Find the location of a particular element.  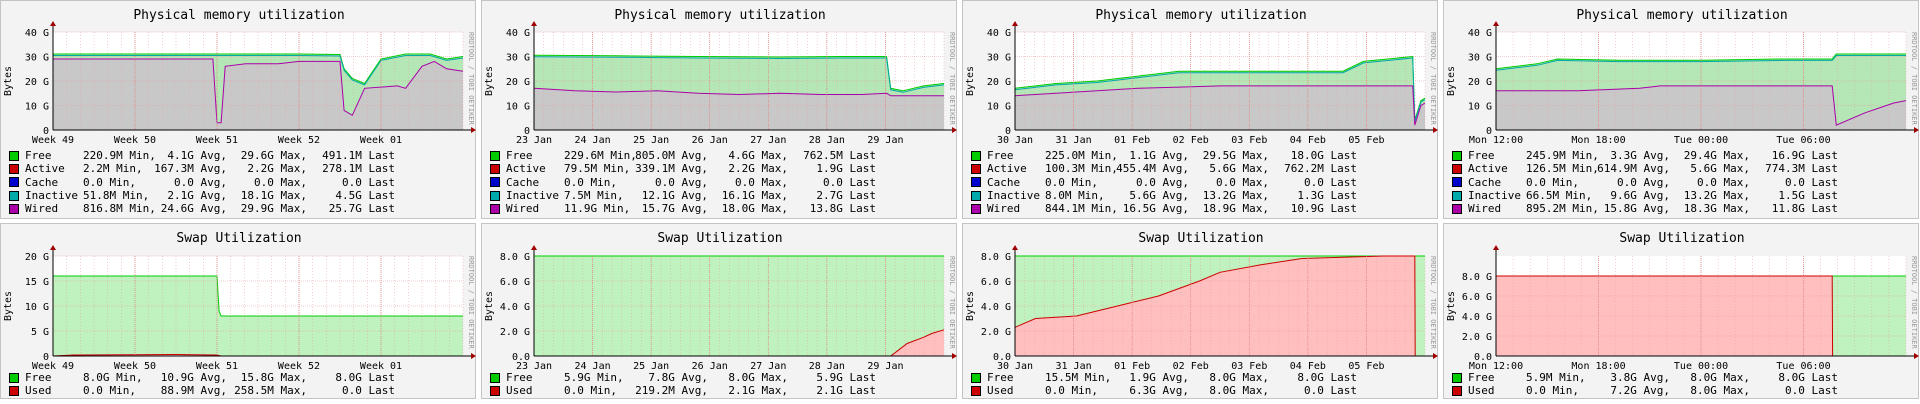

legend-row-cache: Cache 0.0 Min, 0.0 Avg, 0.0 Max, 0.0 Last is located at coordinates (1645, 182).